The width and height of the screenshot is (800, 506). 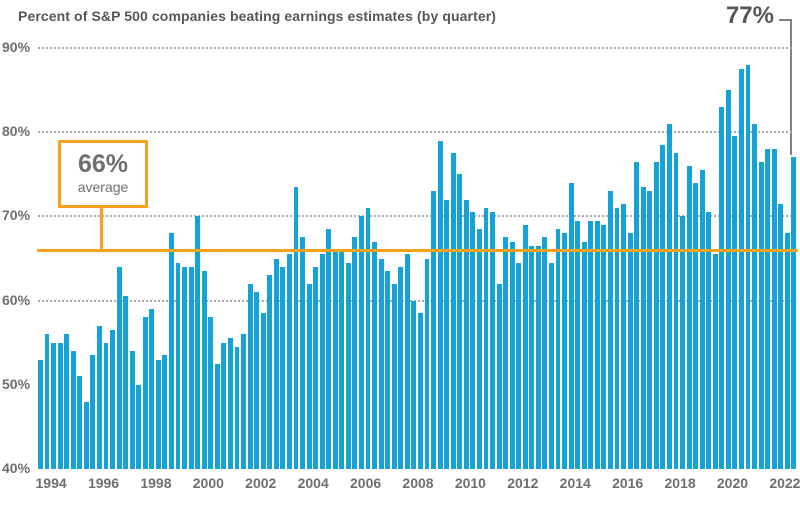 What do you see at coordinates (749, 15) in the screenshot?
I see `latest-value-label: 77%` at bounding box center [749, 15].